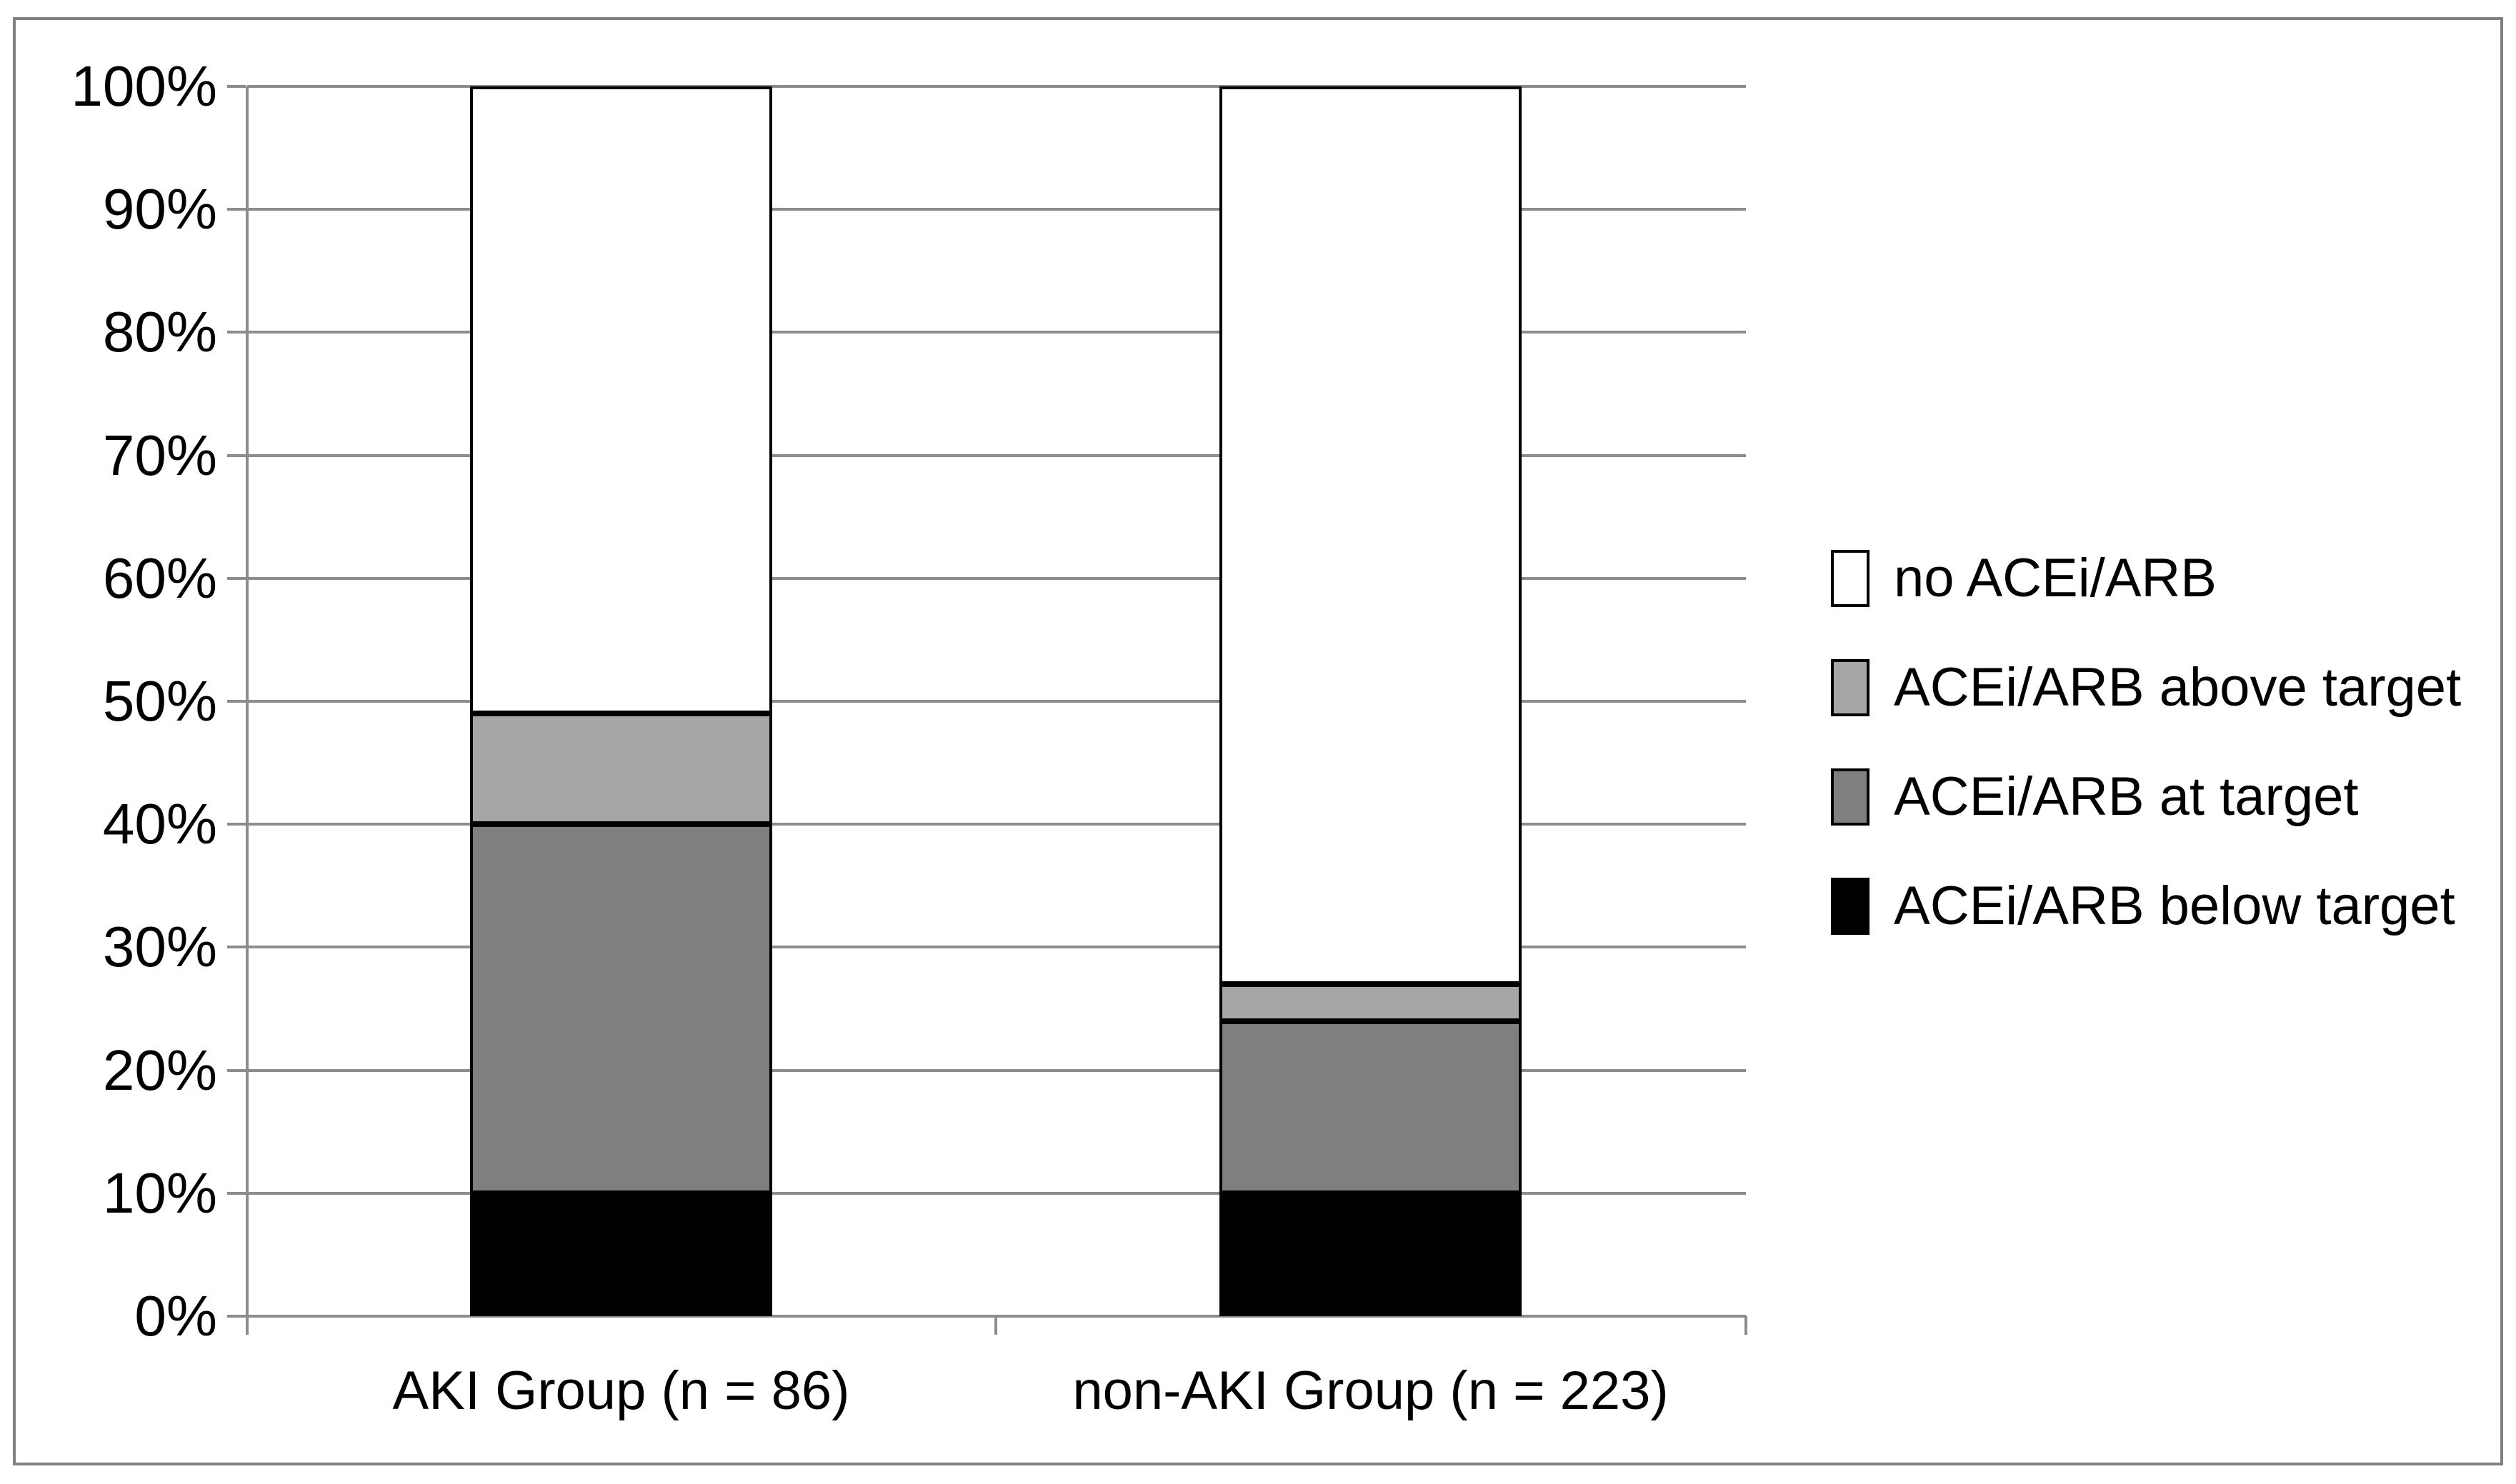 The height and width of the screenshot is (1484, 2516). Describe the element at coordinates (159, 578) in the screenshot. I see `y-tick-label-60: 60%` at that location.